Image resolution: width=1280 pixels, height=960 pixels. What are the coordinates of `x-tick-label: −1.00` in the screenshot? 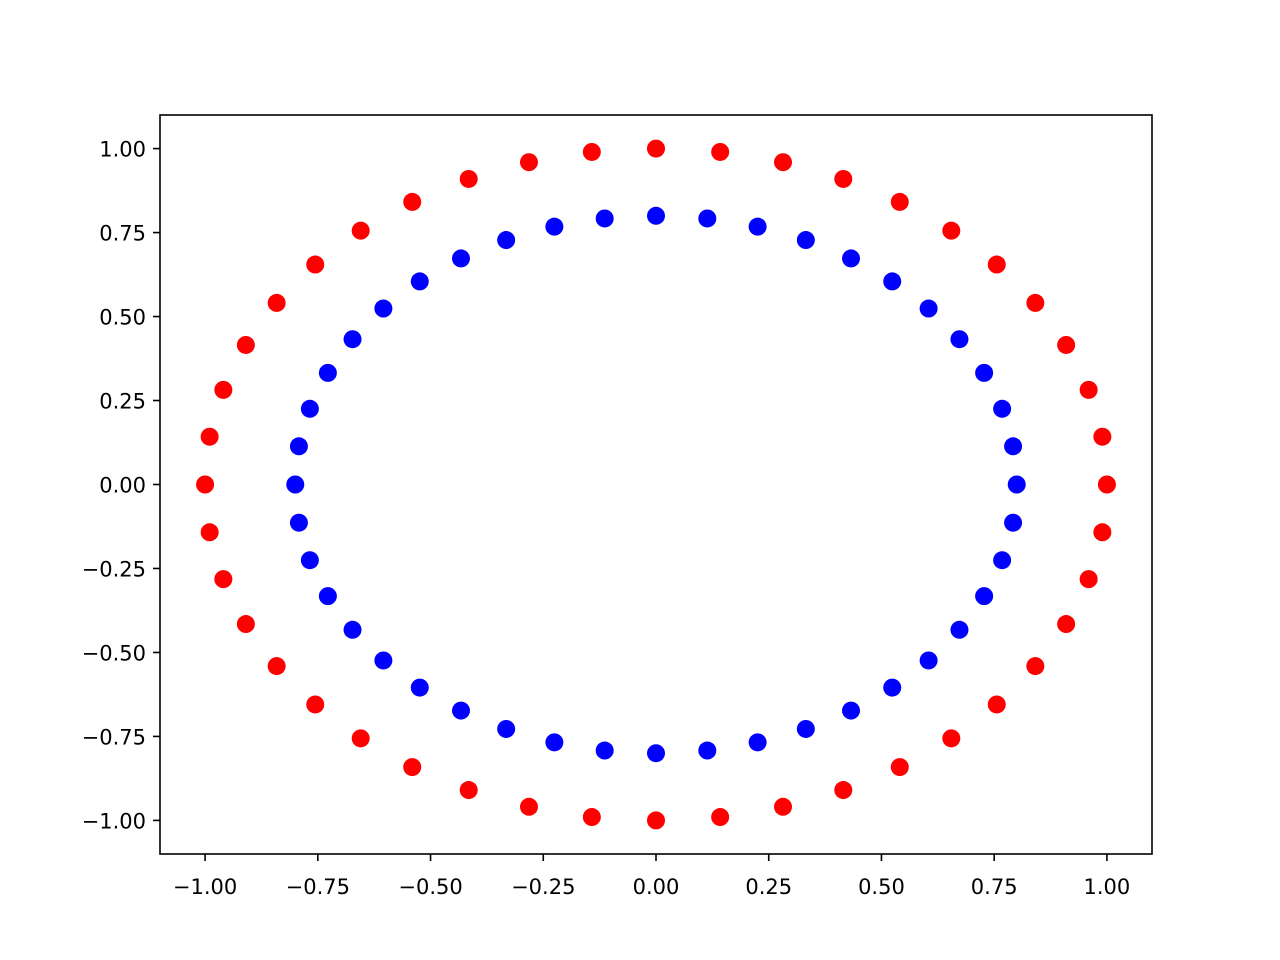 It's located at (205, 887).